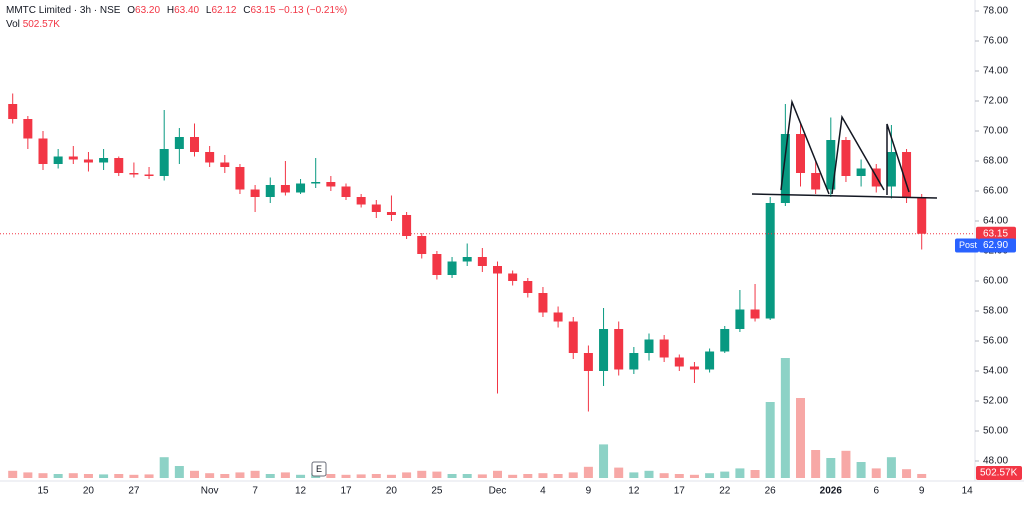  What do you see at coordinates (968, 491) in the screenshot?
I see `x-tick-label: 14` at bounding box center [968, 491].